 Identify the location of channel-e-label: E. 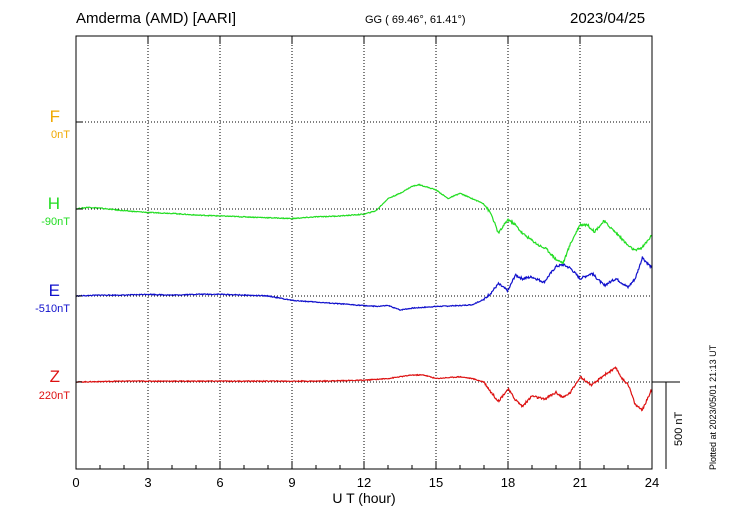
(54, 290).